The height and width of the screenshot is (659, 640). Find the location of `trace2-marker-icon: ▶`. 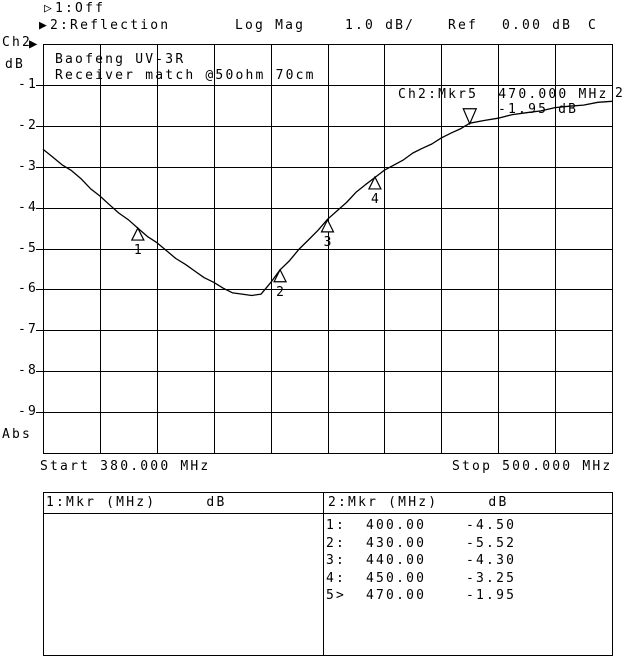

trace2-marker-icon: ▶ is located at coordinates (44, 25).